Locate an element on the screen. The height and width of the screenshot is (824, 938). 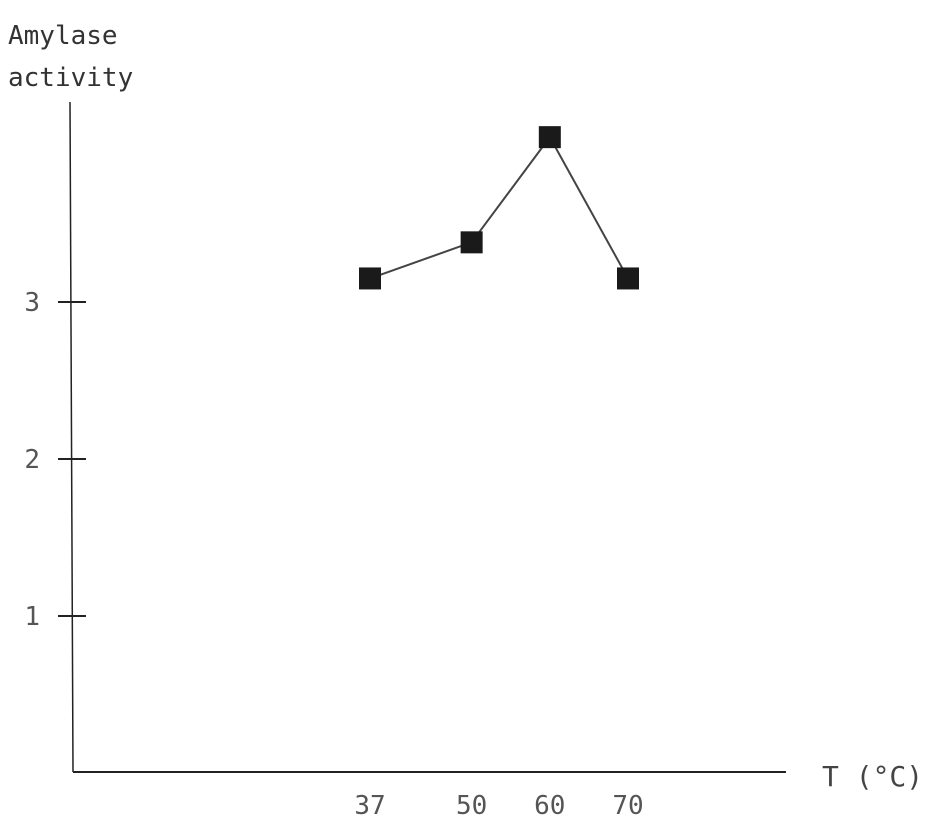
x-axis-title: T (°C) is located at coordinates (872, 776).